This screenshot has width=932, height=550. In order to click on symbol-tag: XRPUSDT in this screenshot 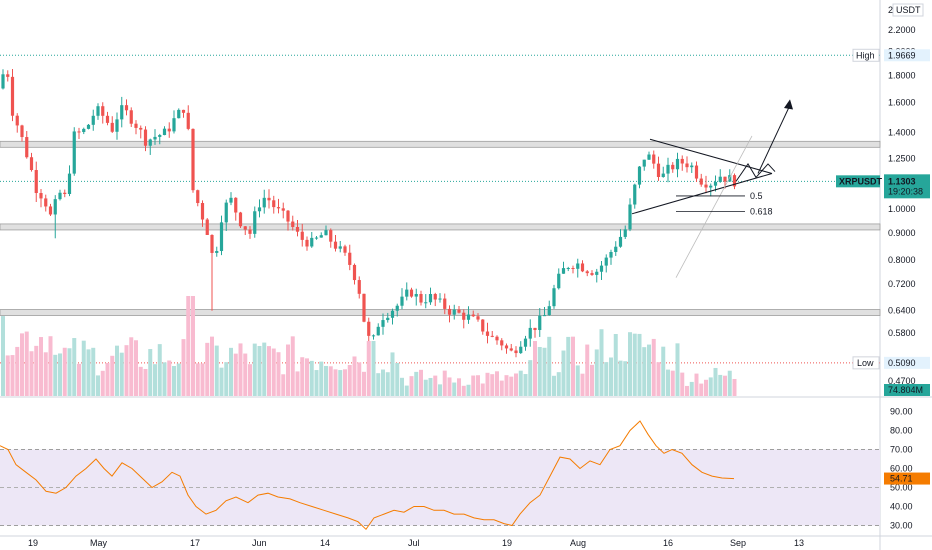, I will do `click(861, 181)`.